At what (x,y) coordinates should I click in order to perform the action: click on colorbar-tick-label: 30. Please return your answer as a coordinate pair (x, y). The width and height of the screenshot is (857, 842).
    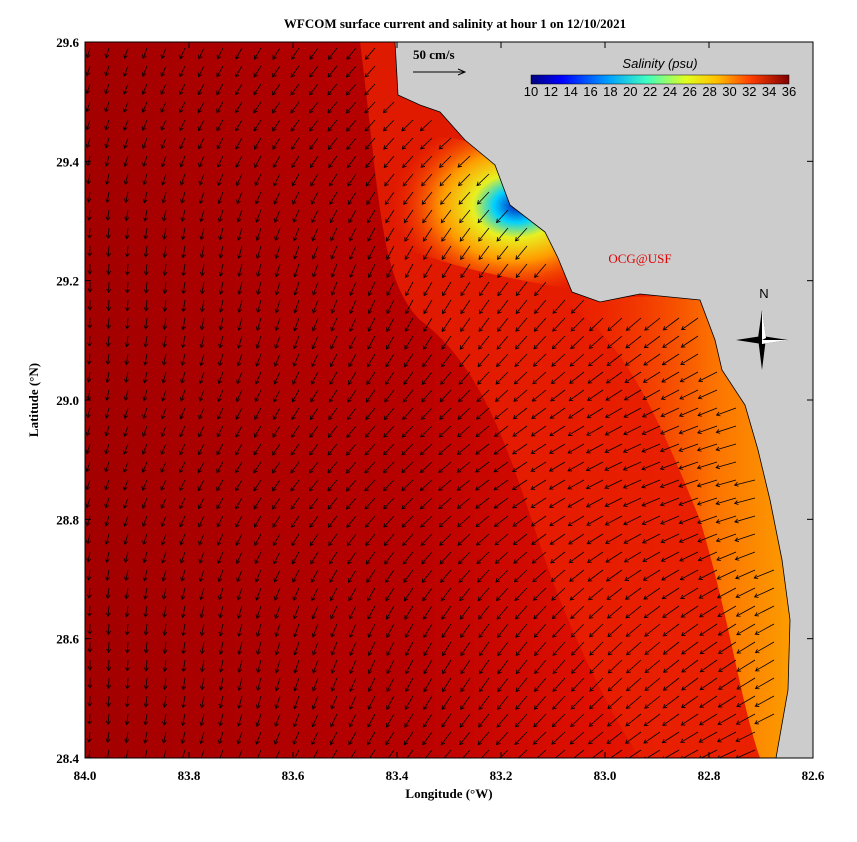
    Looking at the image, I should click on (729, 91).